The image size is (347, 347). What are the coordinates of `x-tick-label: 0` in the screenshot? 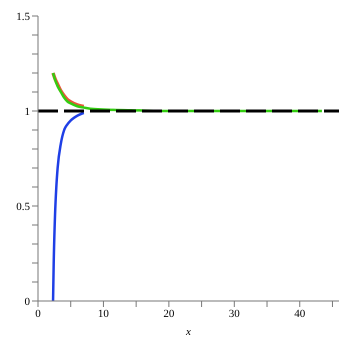 It's located at (38, 314).